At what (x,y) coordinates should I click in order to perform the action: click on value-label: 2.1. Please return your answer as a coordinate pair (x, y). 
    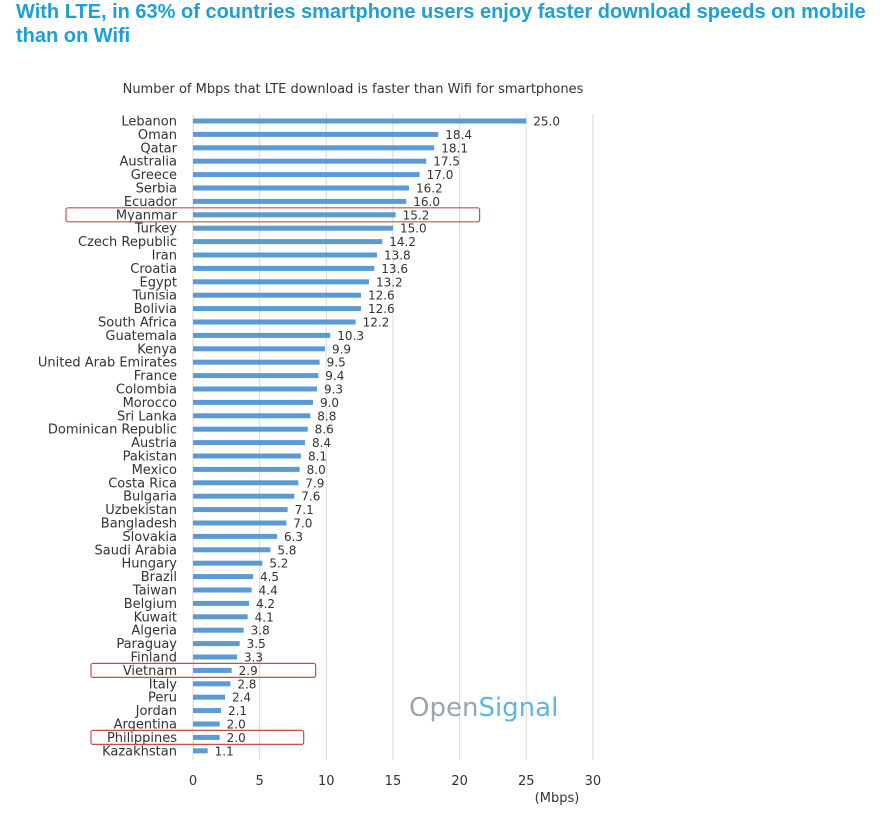
    Looking at the image, I should click on (237, 711).